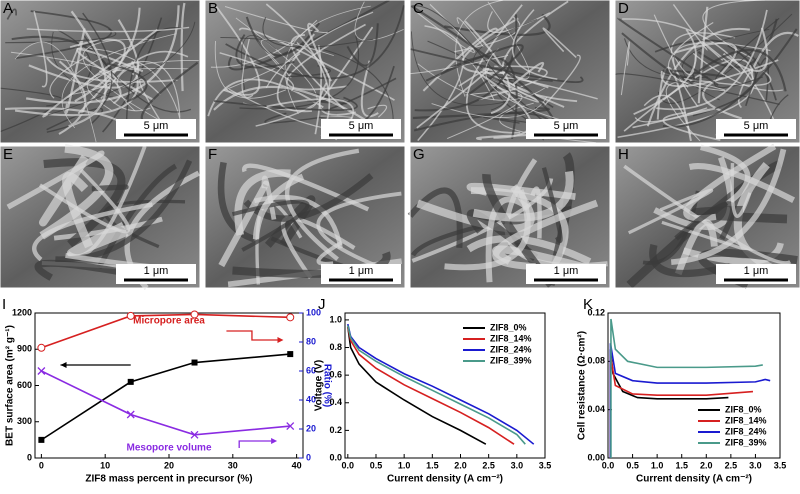 This screenshot has width=800, height=494. Describe the element at coordinates (335, 347) in the screenshot. I see `y-tick-label: 0.8` at that location.